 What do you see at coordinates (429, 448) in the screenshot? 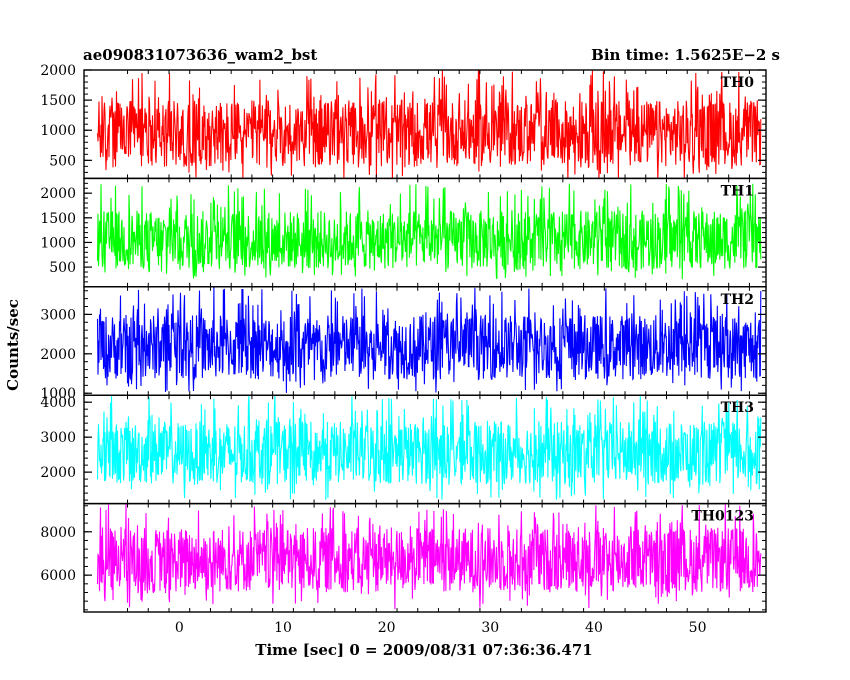
I see `series-line-th3` at bounding box center [429, 448].